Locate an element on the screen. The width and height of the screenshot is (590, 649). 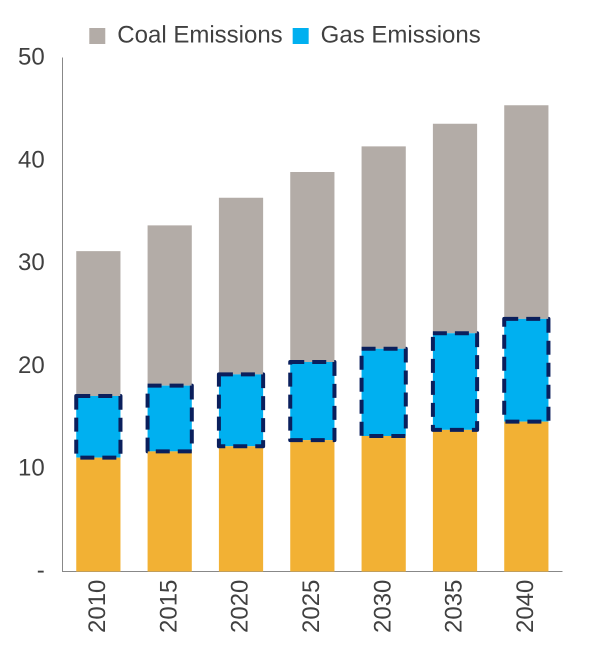
y-tick-label: 10 is located at coordinates (31, 468).